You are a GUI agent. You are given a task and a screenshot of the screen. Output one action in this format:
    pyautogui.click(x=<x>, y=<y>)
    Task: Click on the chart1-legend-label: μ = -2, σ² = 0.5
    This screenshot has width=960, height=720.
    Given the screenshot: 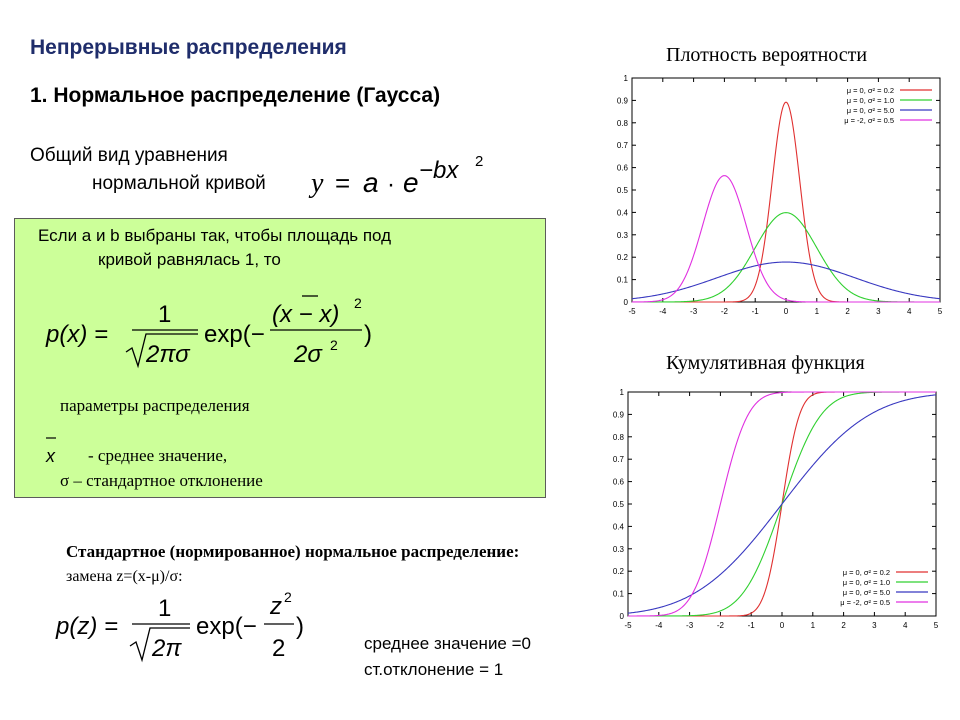 What is the action you would take?
    pyautogui.click(x=865, y=602)
    